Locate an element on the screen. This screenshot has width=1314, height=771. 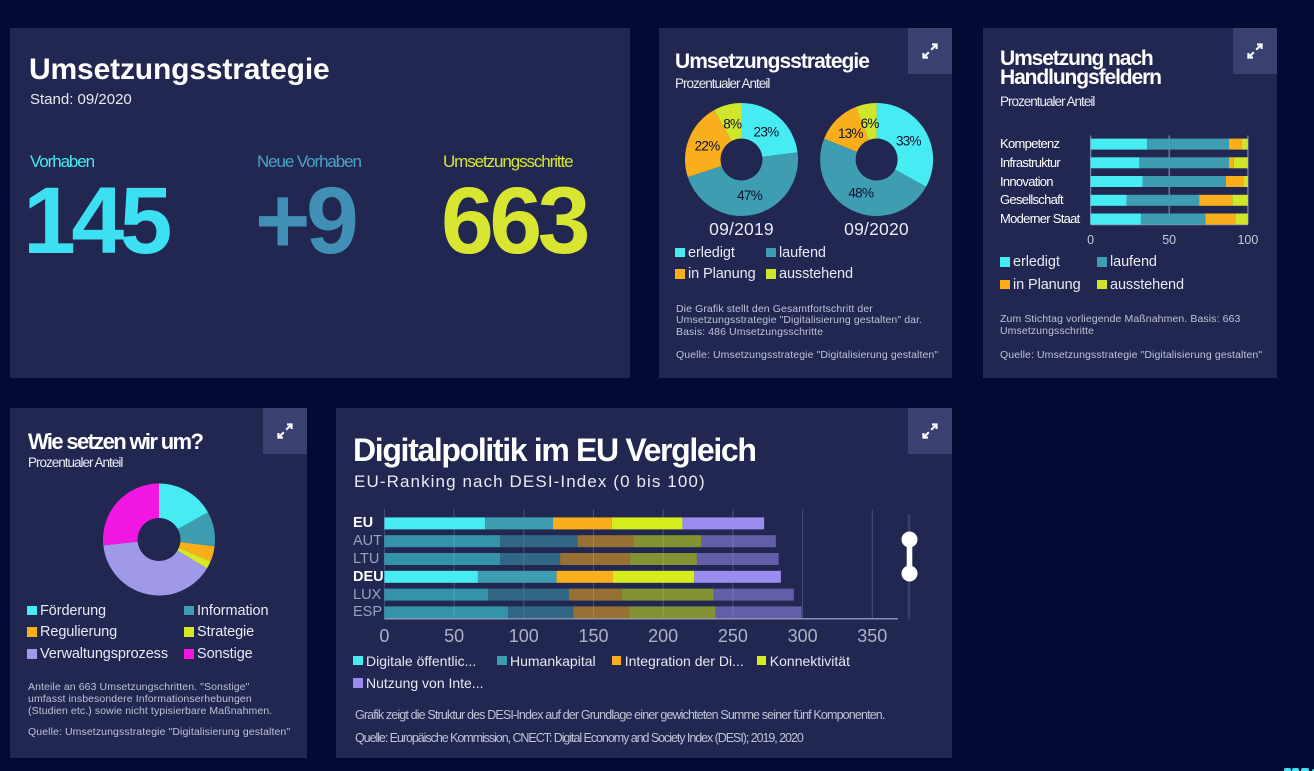
svg-text: 47% is located at coordinates (750, 195).